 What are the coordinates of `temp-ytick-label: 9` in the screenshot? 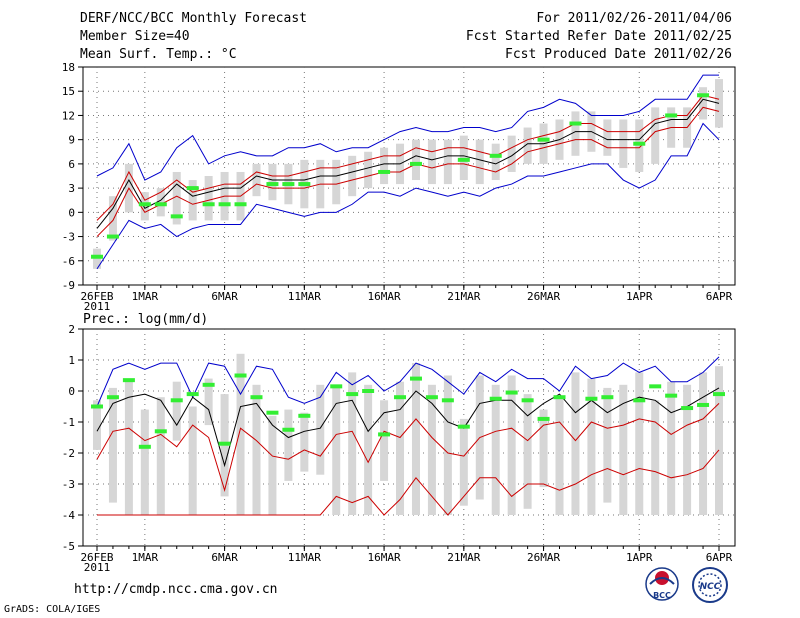 It's located at (71, 140).